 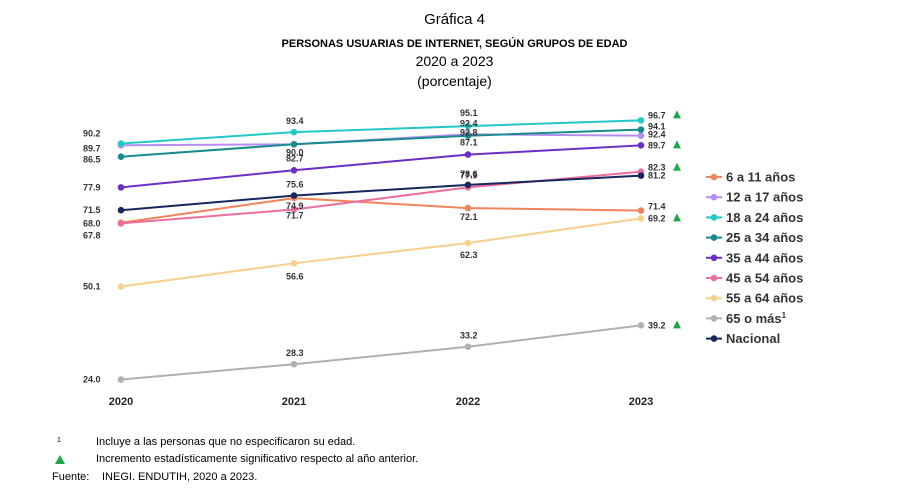 What do you see at coordinates (92, 134) in the screenshot?
I see `data-label: 90.2` at bounding box center [92, 134].